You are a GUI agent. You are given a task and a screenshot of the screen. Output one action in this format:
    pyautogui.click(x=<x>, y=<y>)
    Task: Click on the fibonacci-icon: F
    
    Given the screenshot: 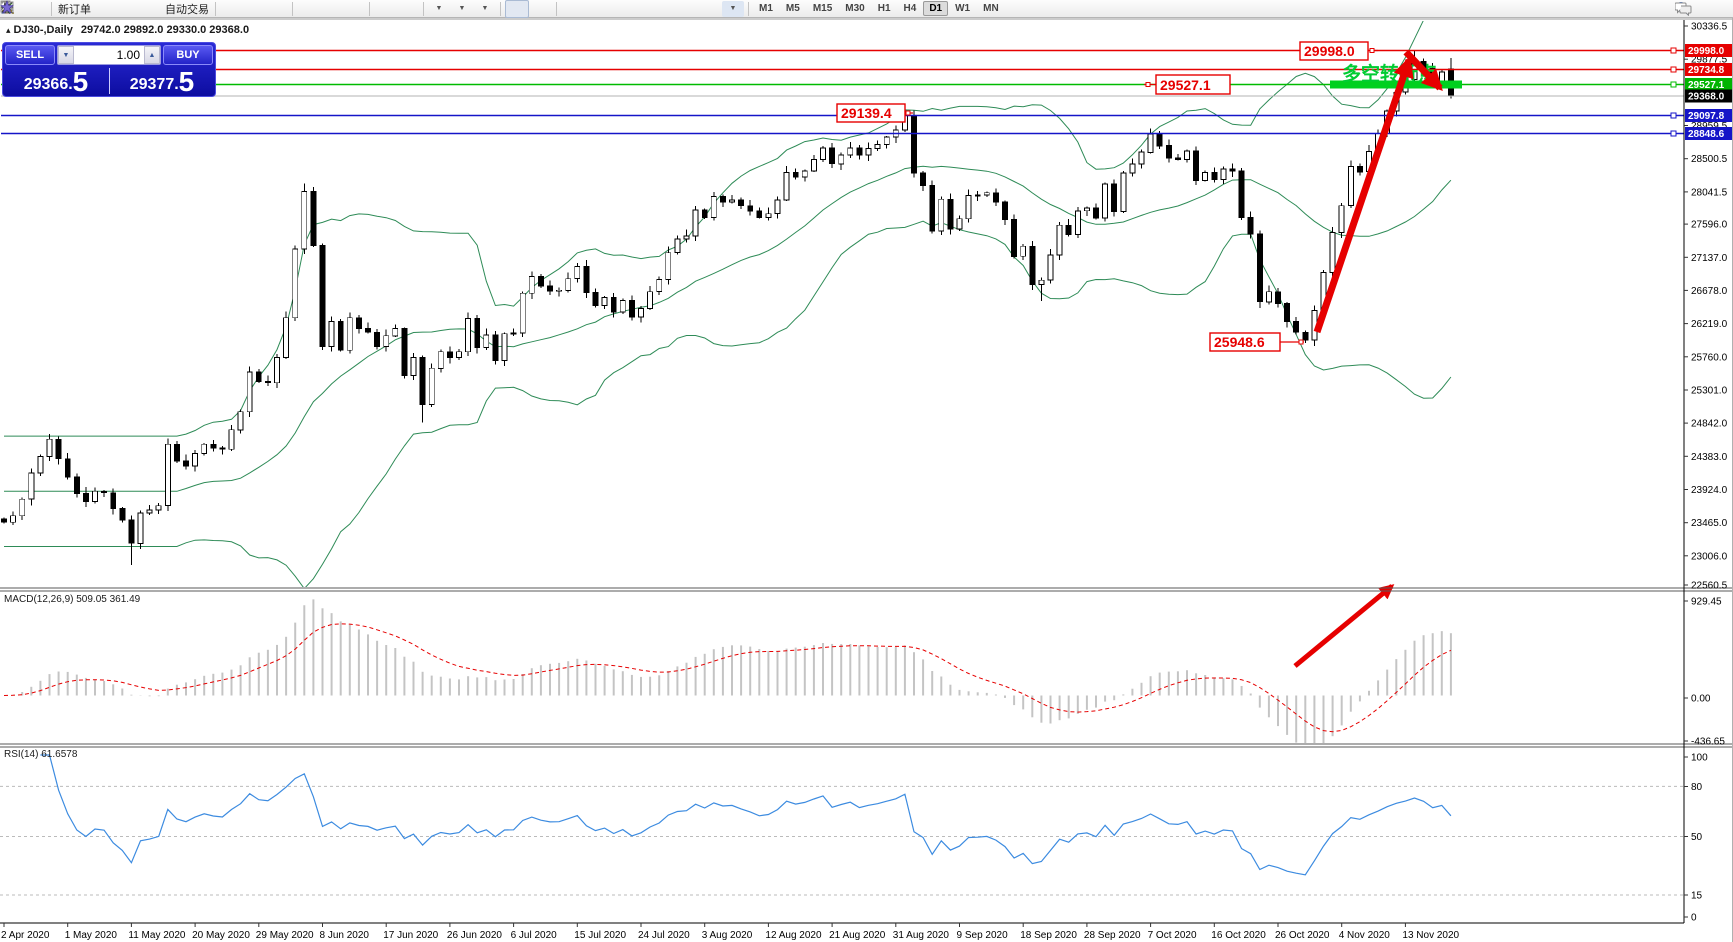 What is the action you would take?
    pyautogui.click(x=338, y=9)
    